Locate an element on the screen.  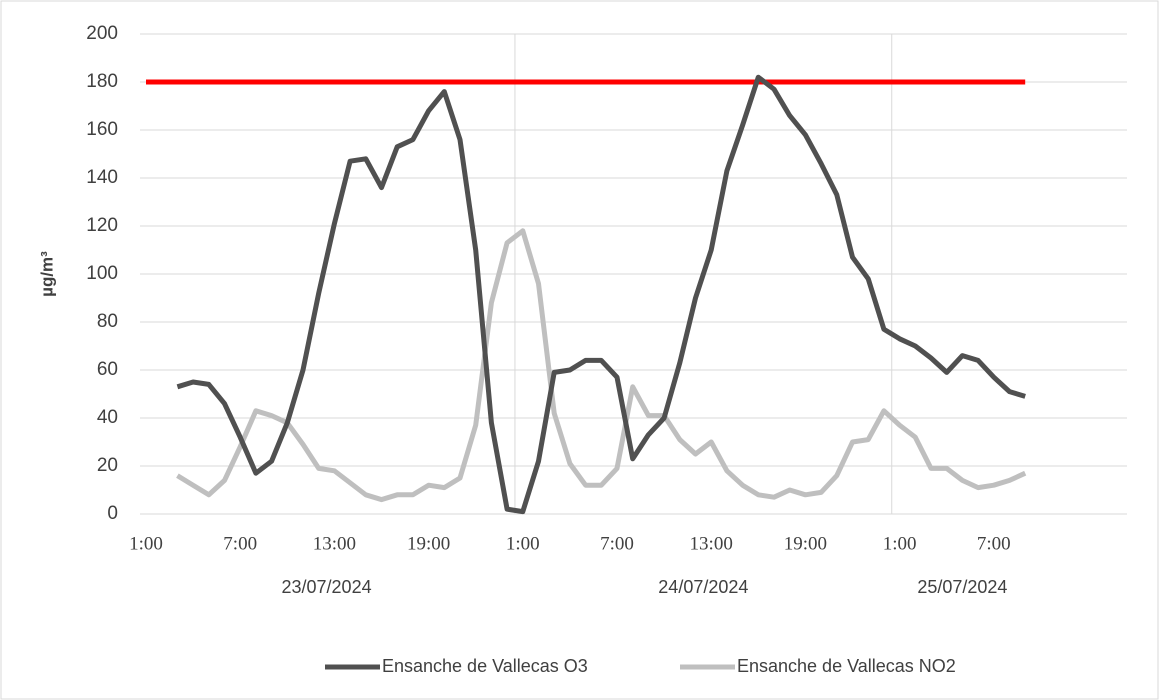
y-axis-label: µg/m³ is located at coordinates (46, 274).